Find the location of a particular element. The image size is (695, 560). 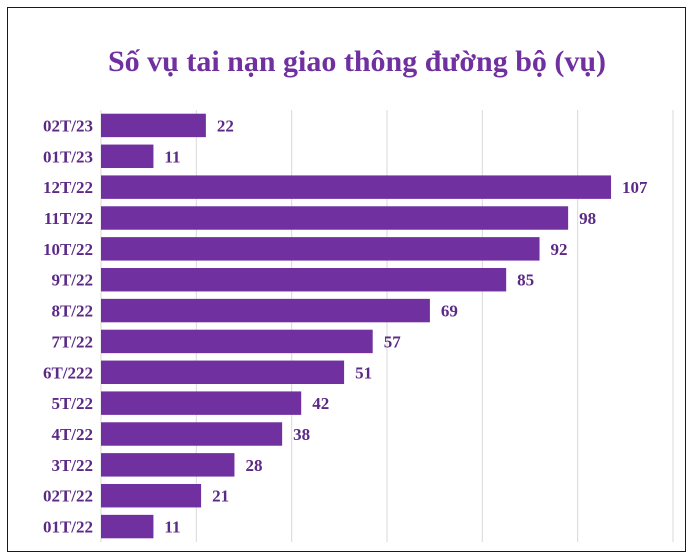

value-label: 22 is located at coordinates (225, 125).